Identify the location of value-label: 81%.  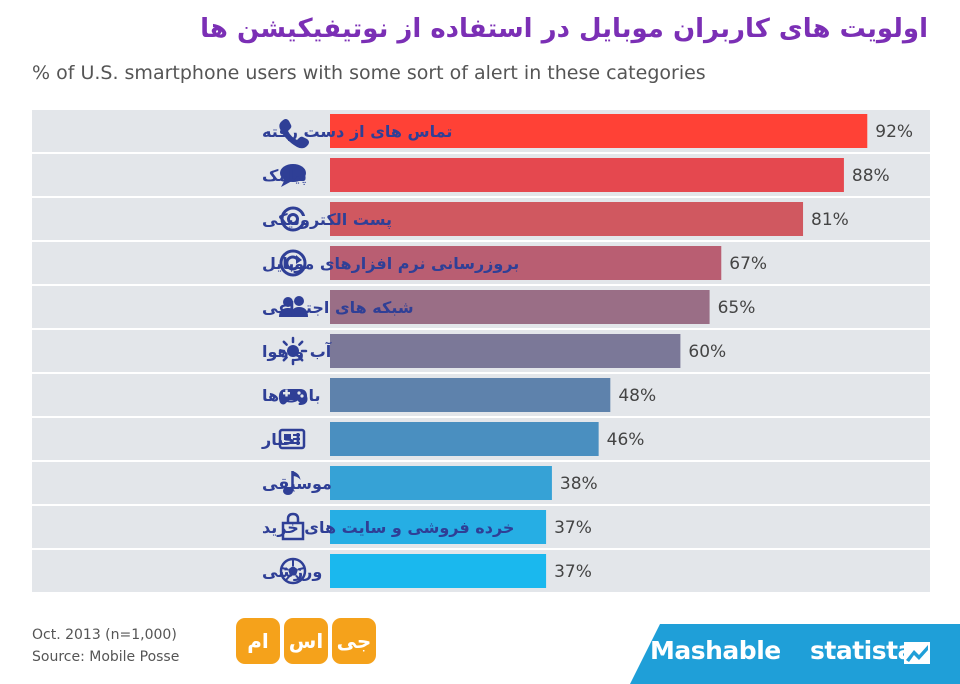
(830, 220).